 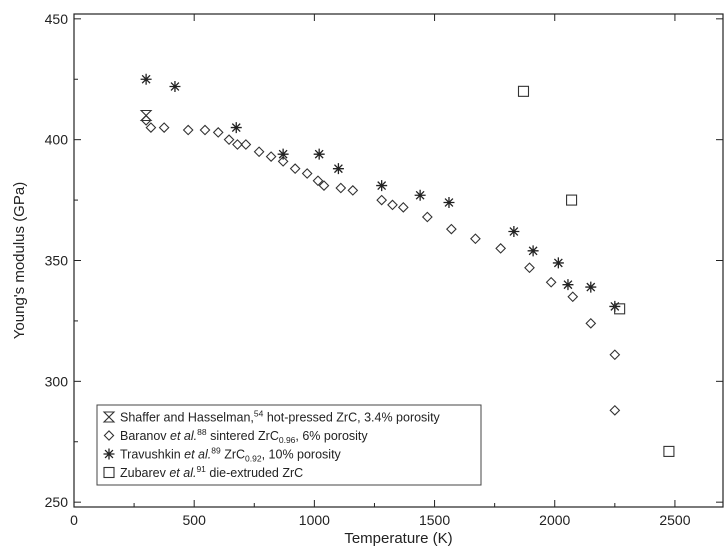 What do you see at coordinates (351, 418) in the screenshot?
I see `legend-text-part: hot-pressed ZrC, 3.4% porosity` at bounding box center [351, 418].